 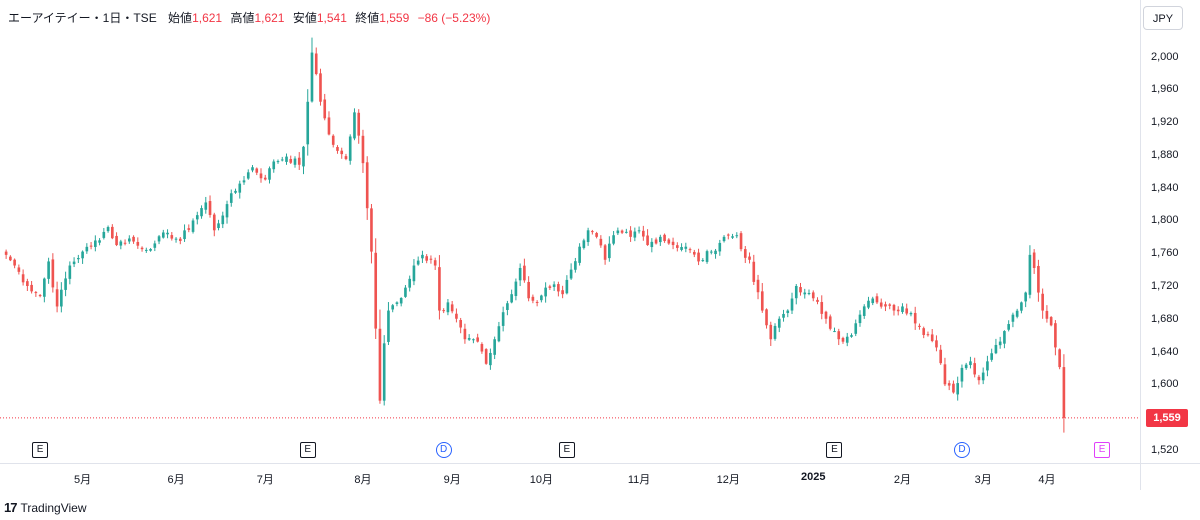 I want to click on price-tick-label: 1,720, so click(x=1165, y=286).